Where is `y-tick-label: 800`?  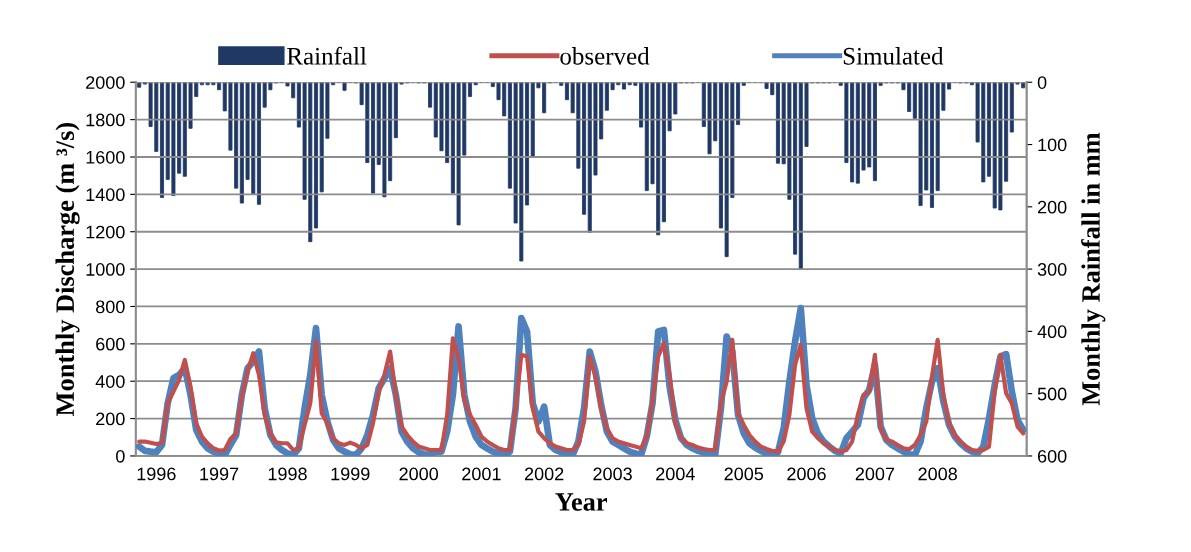
y-tick-label: 800 is located at coordinates (110, 307).